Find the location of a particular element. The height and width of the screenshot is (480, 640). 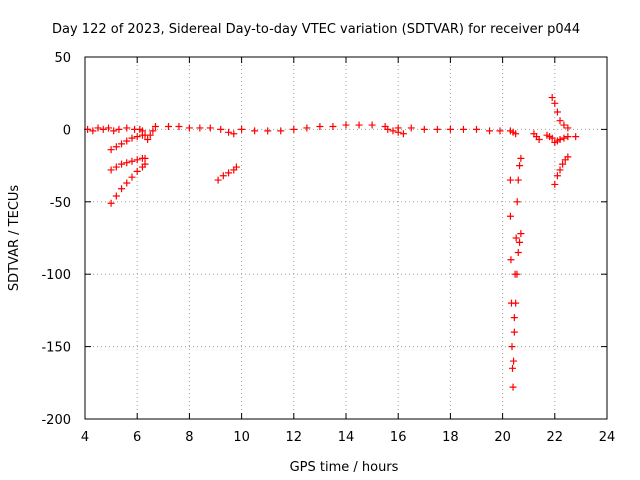

x-tick-label: 8 is located at coordinates (189, 437).